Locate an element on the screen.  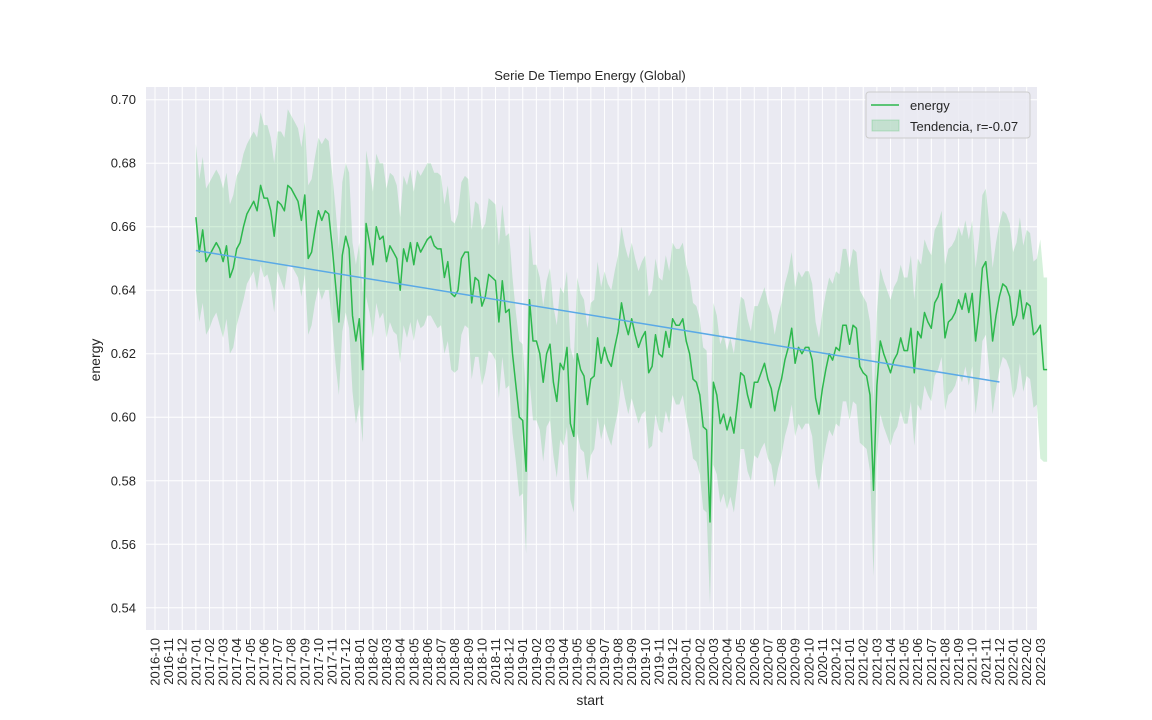
x-tick-label: 2020-06 is located at coordinates (754, 662).